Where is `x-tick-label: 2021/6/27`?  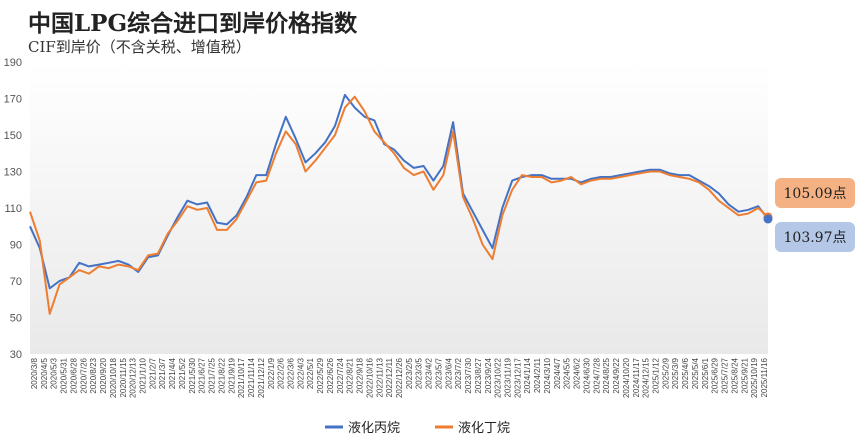 x-tick-label: 2021/6/27 is located at coordinates (202, 375).